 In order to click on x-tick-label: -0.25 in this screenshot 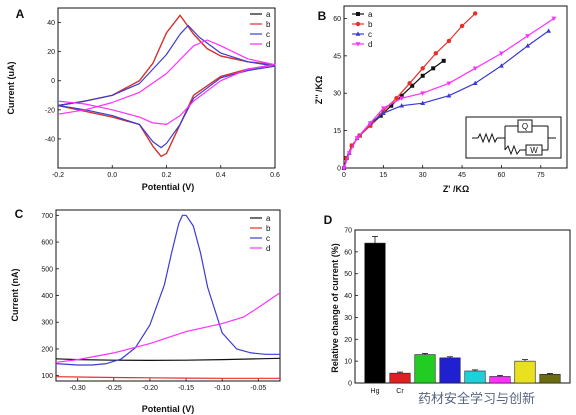, I will do `click(114, 388)`.